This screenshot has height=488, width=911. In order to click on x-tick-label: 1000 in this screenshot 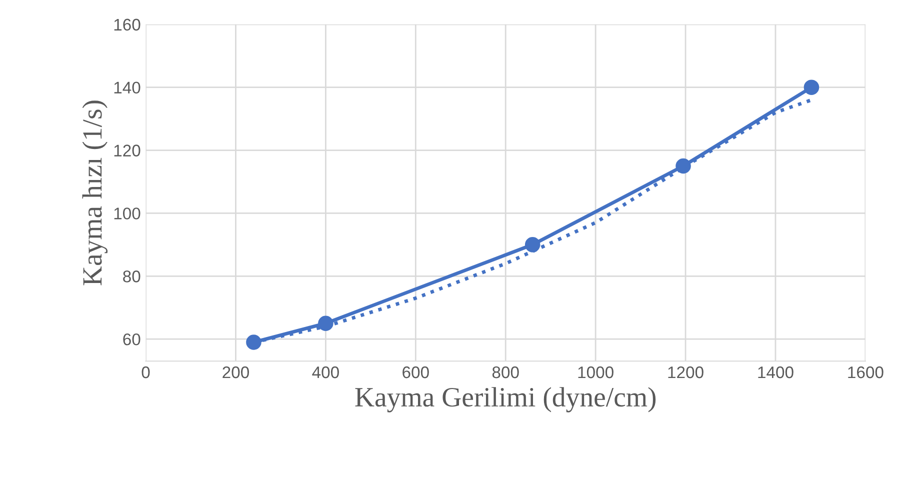, I will do `click(596, 372)`.